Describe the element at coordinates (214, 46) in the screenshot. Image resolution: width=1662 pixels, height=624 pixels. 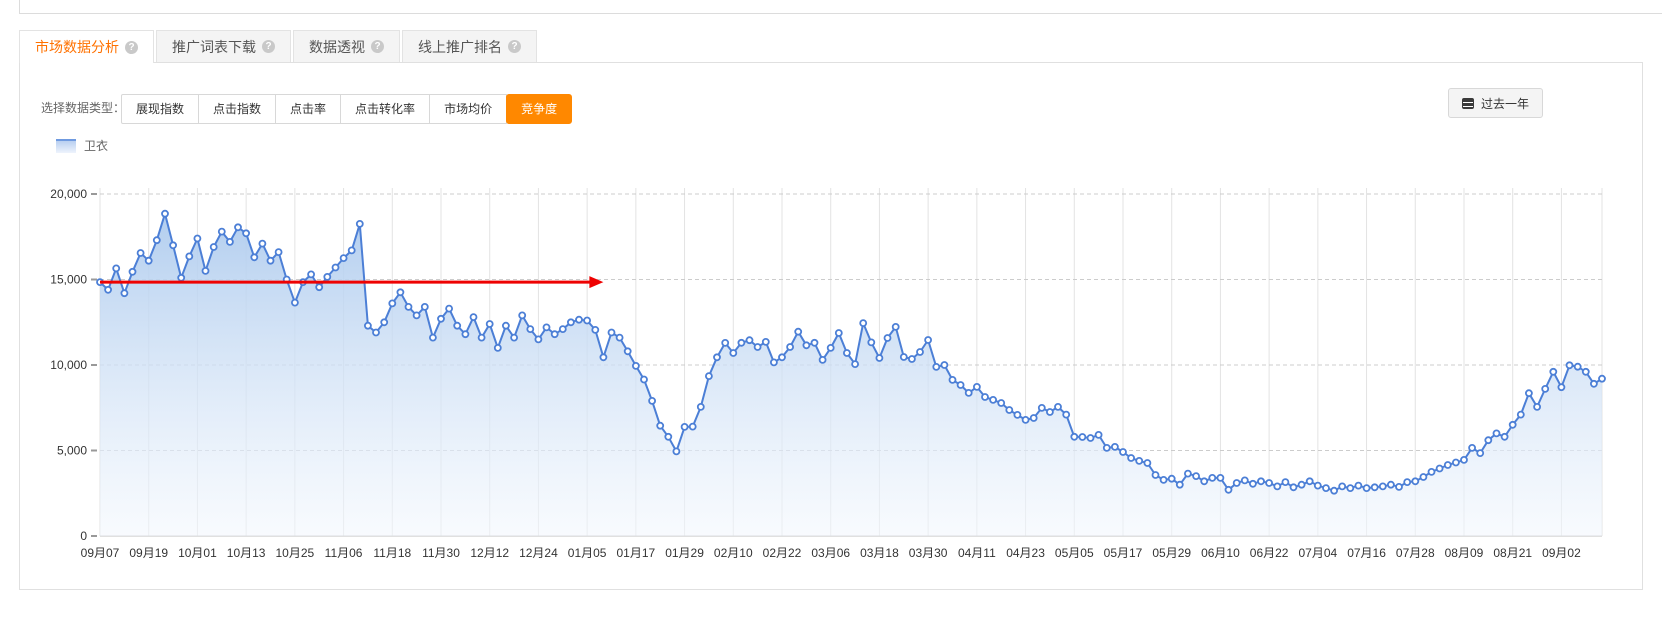
I see `tab-label: 推广词表下载` at that location.